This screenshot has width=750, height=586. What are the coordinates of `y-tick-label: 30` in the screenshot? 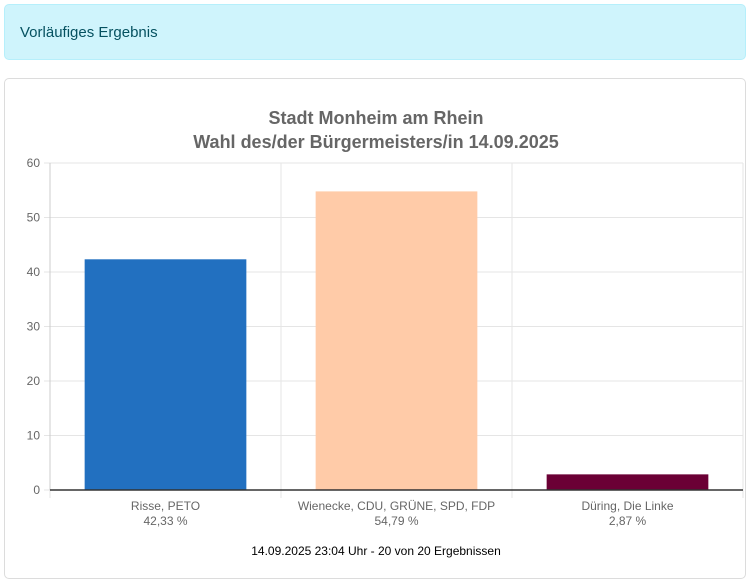 It's located at (34, 327).